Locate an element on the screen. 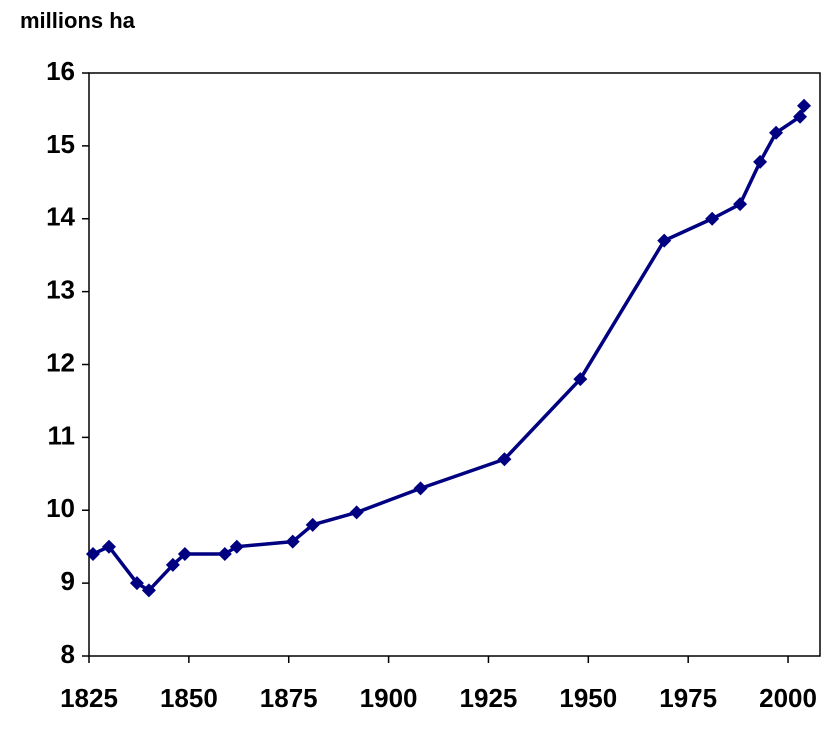  y-tick-label: 11 is located at coordinates (62, 435).